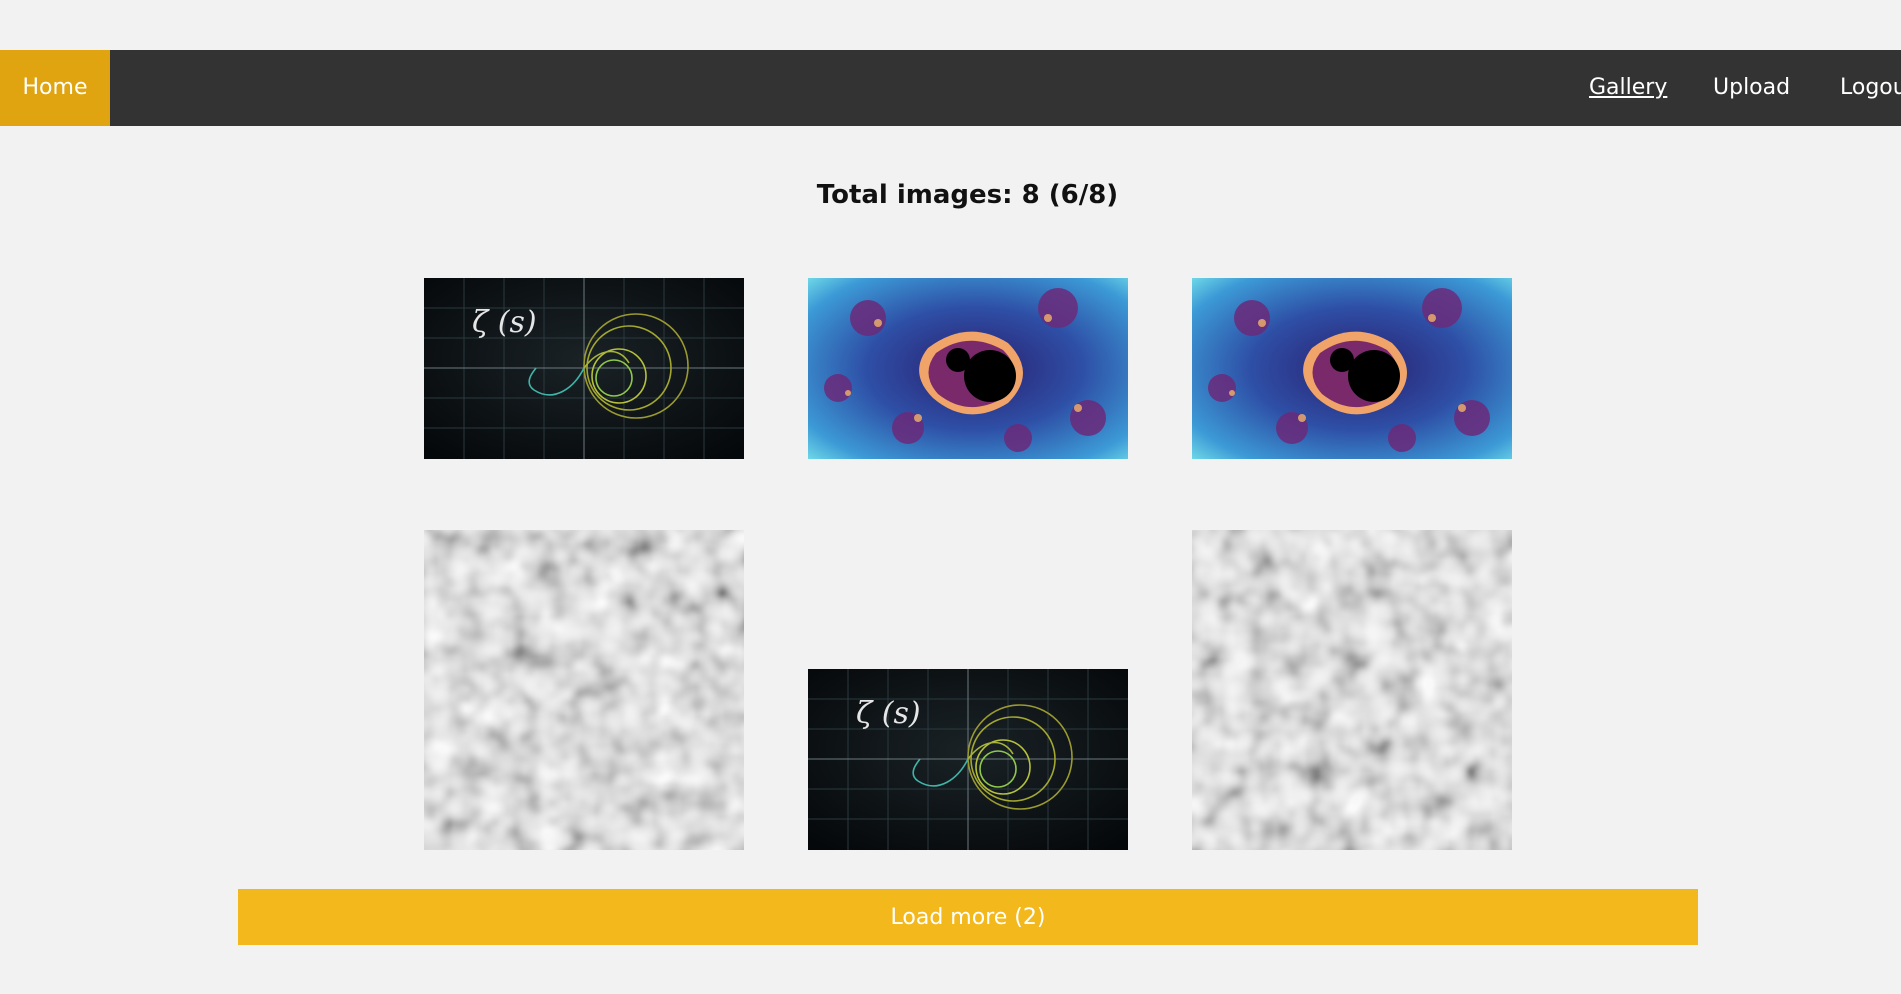 Image resolution: width=1901 pixels, height=994 pixels. I want to click on total-images-count: Total images: 8 (6/8), so click(967, 195).